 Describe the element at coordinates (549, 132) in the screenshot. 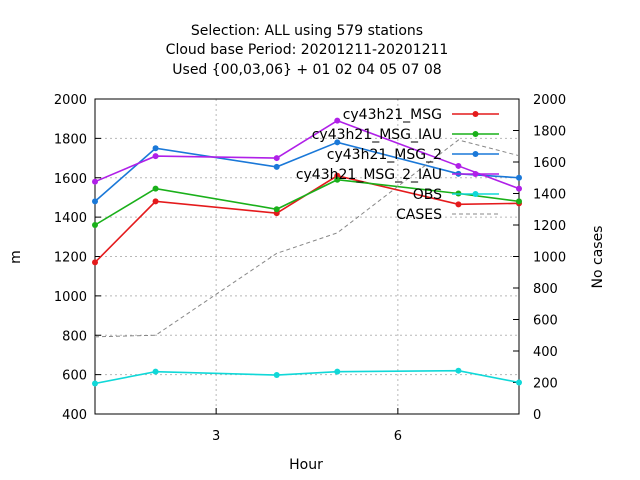

I see `y2-tick-label: 1800` at that location.